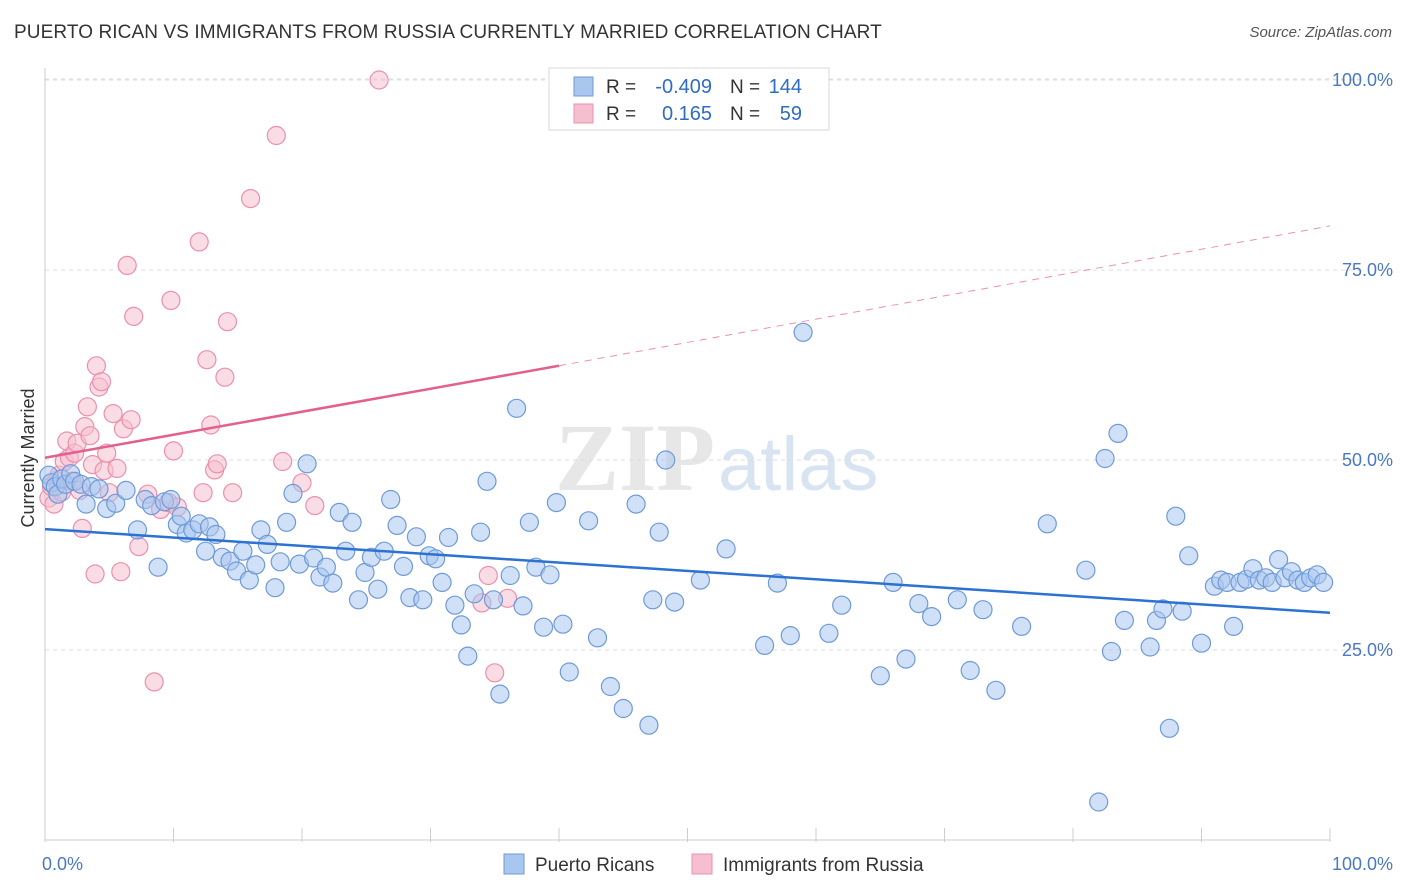 This screenshot has height=892, width=1406. What do you see at coordinates (514, 864) in the screenshot?
I see `bottom-legend-swatch-blue` at bounding box center [514, 864].